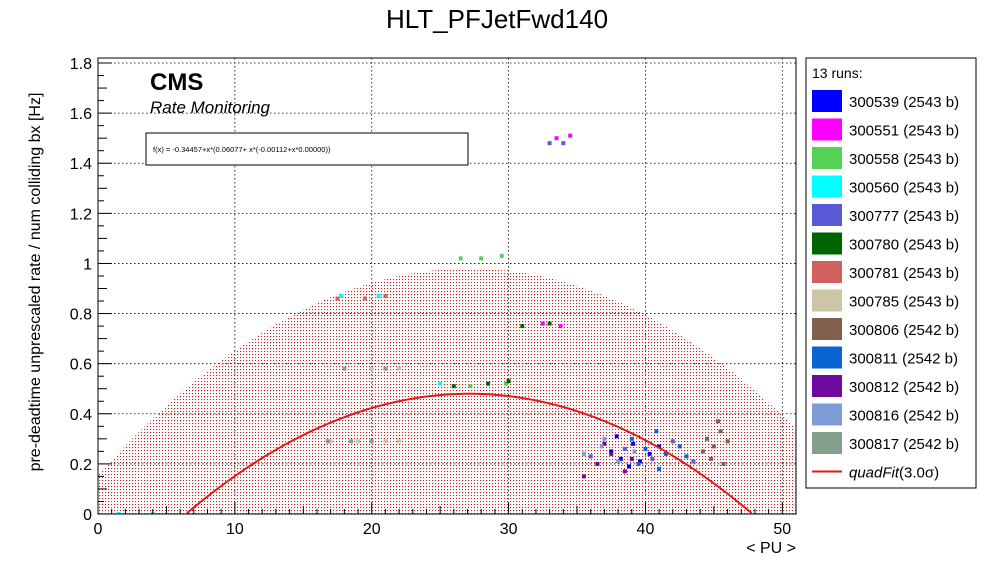 This screenshot has height=577, width=996. Describe the element at coordinates (904, 387) in the screenshot. I see `legend-label: 300812 (2542 b)` at that location.